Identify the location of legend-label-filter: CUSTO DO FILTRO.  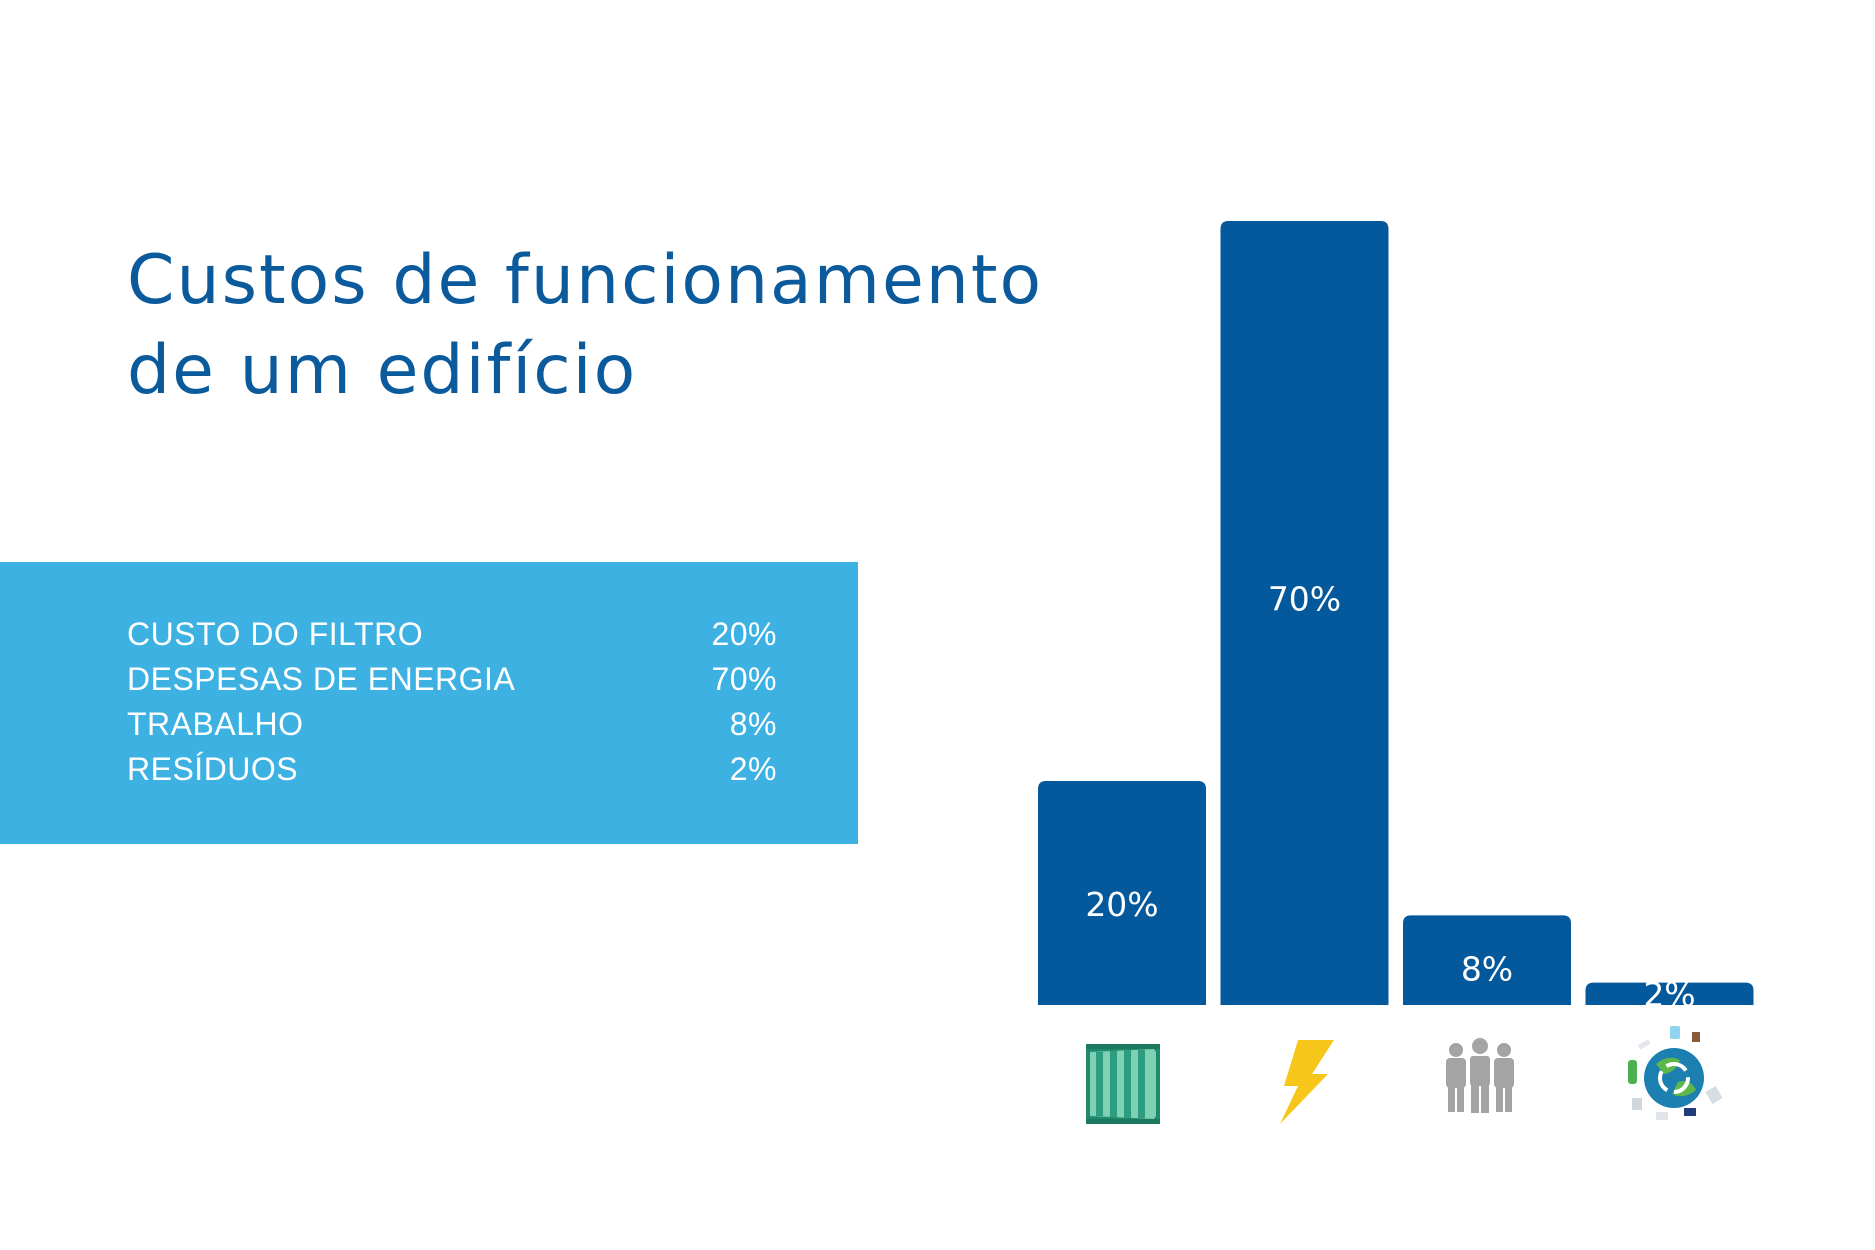
(275, 634).